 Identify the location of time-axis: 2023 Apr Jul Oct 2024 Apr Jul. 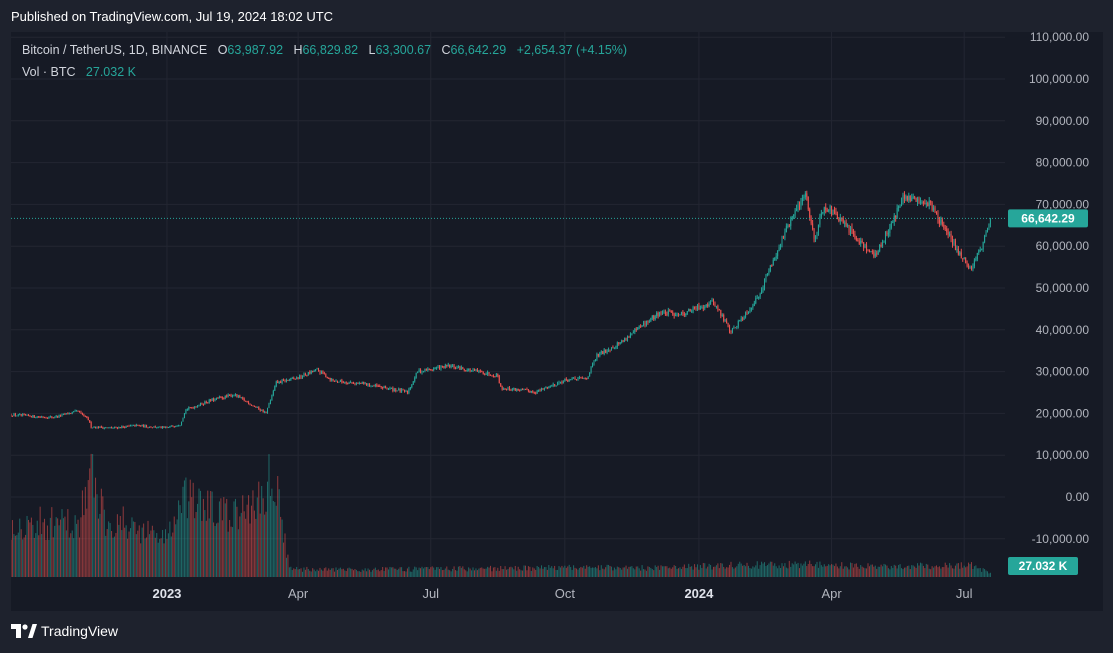
(557, 594).